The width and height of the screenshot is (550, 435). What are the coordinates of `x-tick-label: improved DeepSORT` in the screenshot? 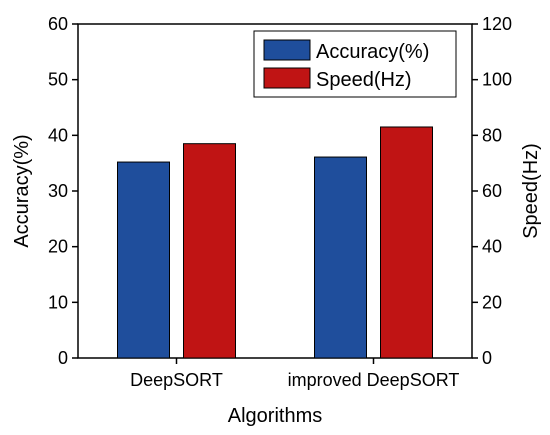 It's located at (374, 380).